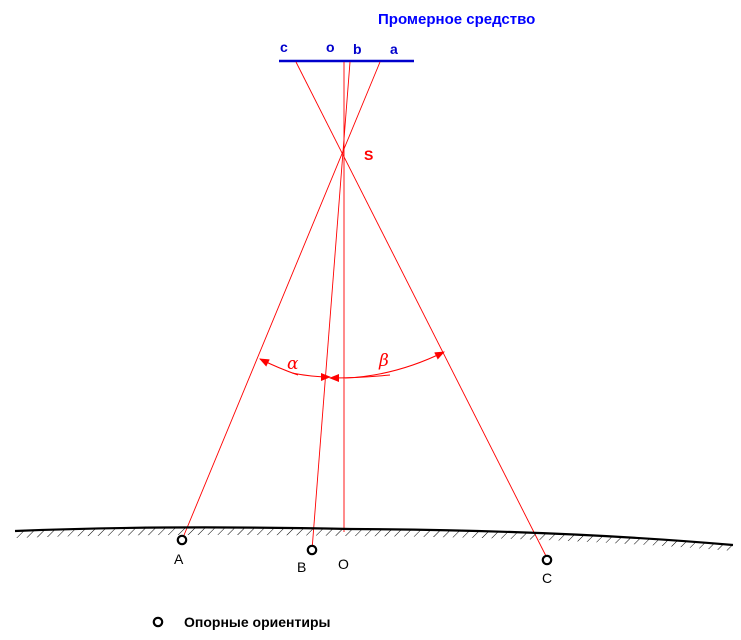 The height and width of the screenshot is (640, 741). I want to click on ground-label-A: A, so click(179, 559).